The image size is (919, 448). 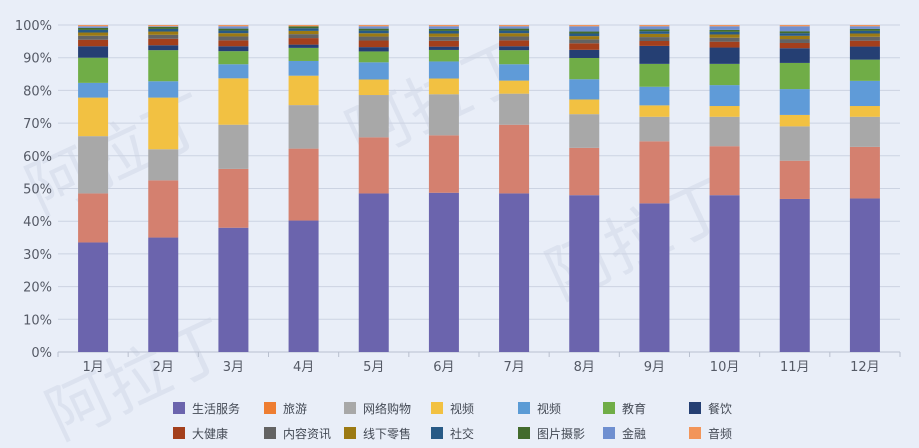 I want to click on legend-item: 餐饮, so click(x=710, y=408).